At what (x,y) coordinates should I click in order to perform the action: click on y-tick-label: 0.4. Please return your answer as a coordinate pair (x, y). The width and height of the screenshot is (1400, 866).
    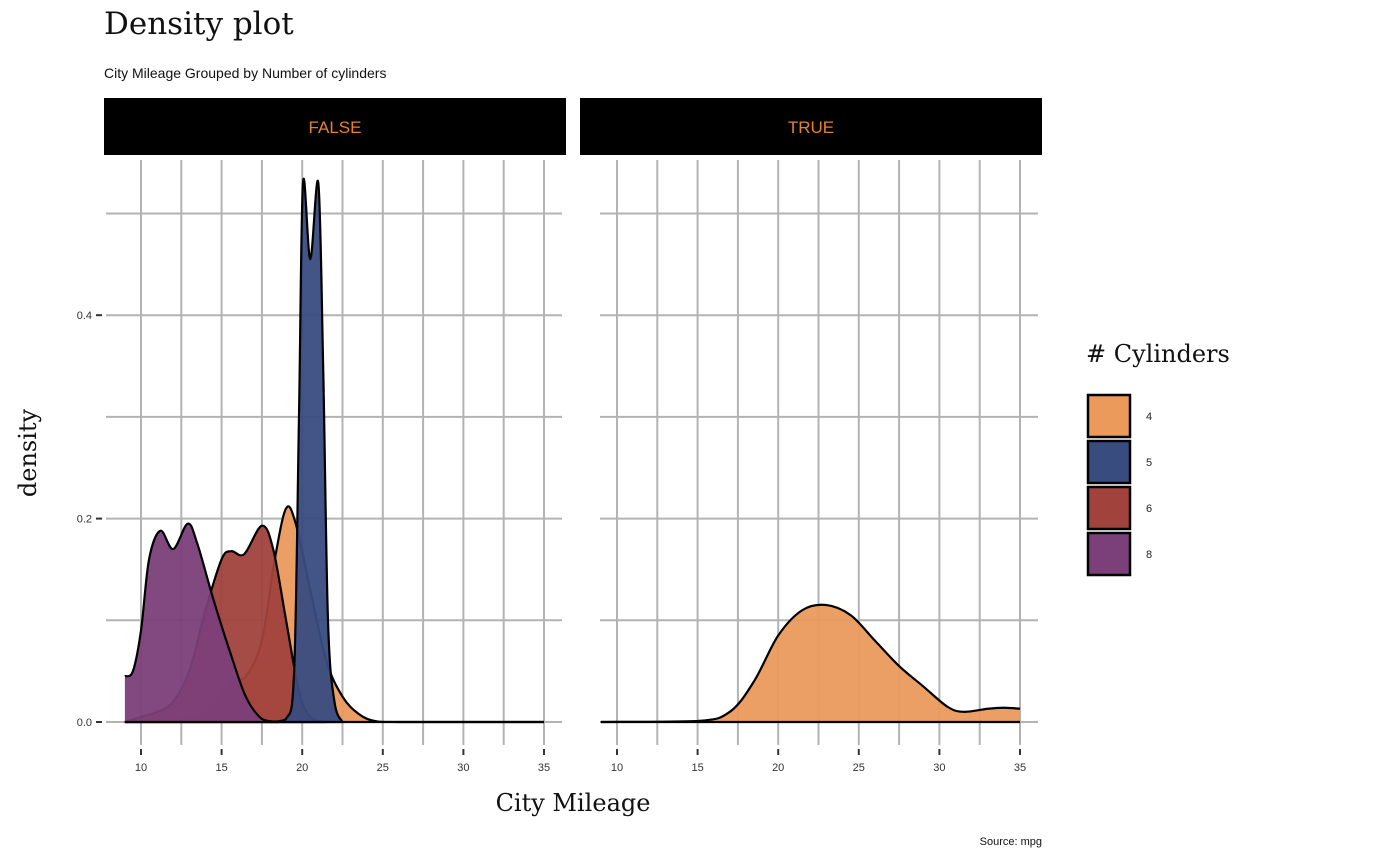
    Looking at the image, I should click on (84, 316).